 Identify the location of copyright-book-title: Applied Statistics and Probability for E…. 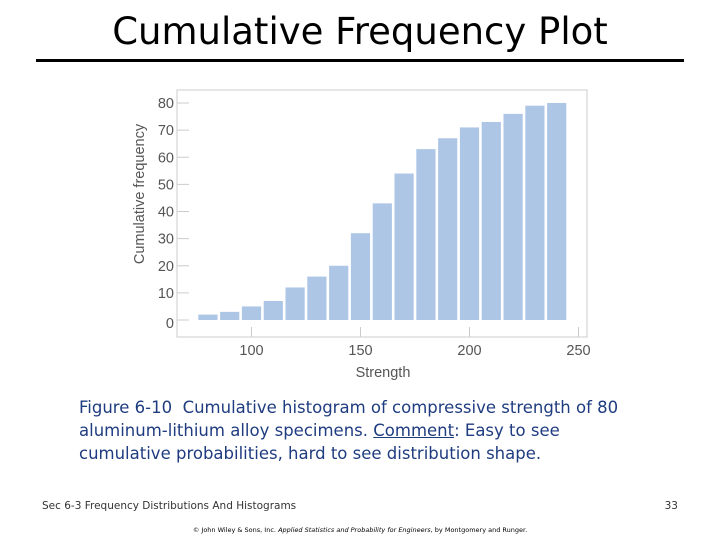
(354, 530).